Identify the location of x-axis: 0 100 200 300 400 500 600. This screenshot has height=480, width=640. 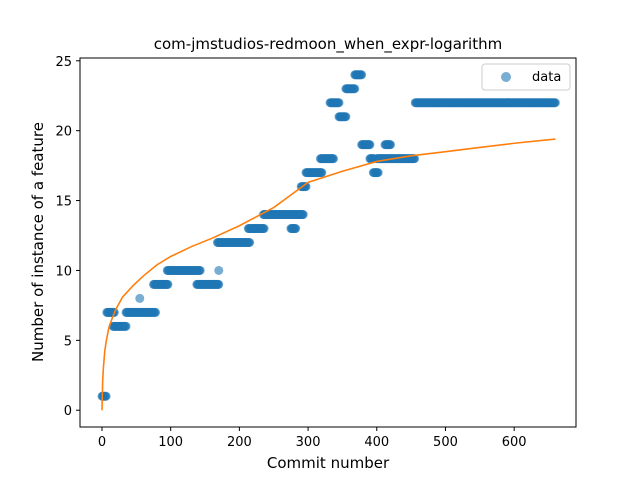
(312, 438).